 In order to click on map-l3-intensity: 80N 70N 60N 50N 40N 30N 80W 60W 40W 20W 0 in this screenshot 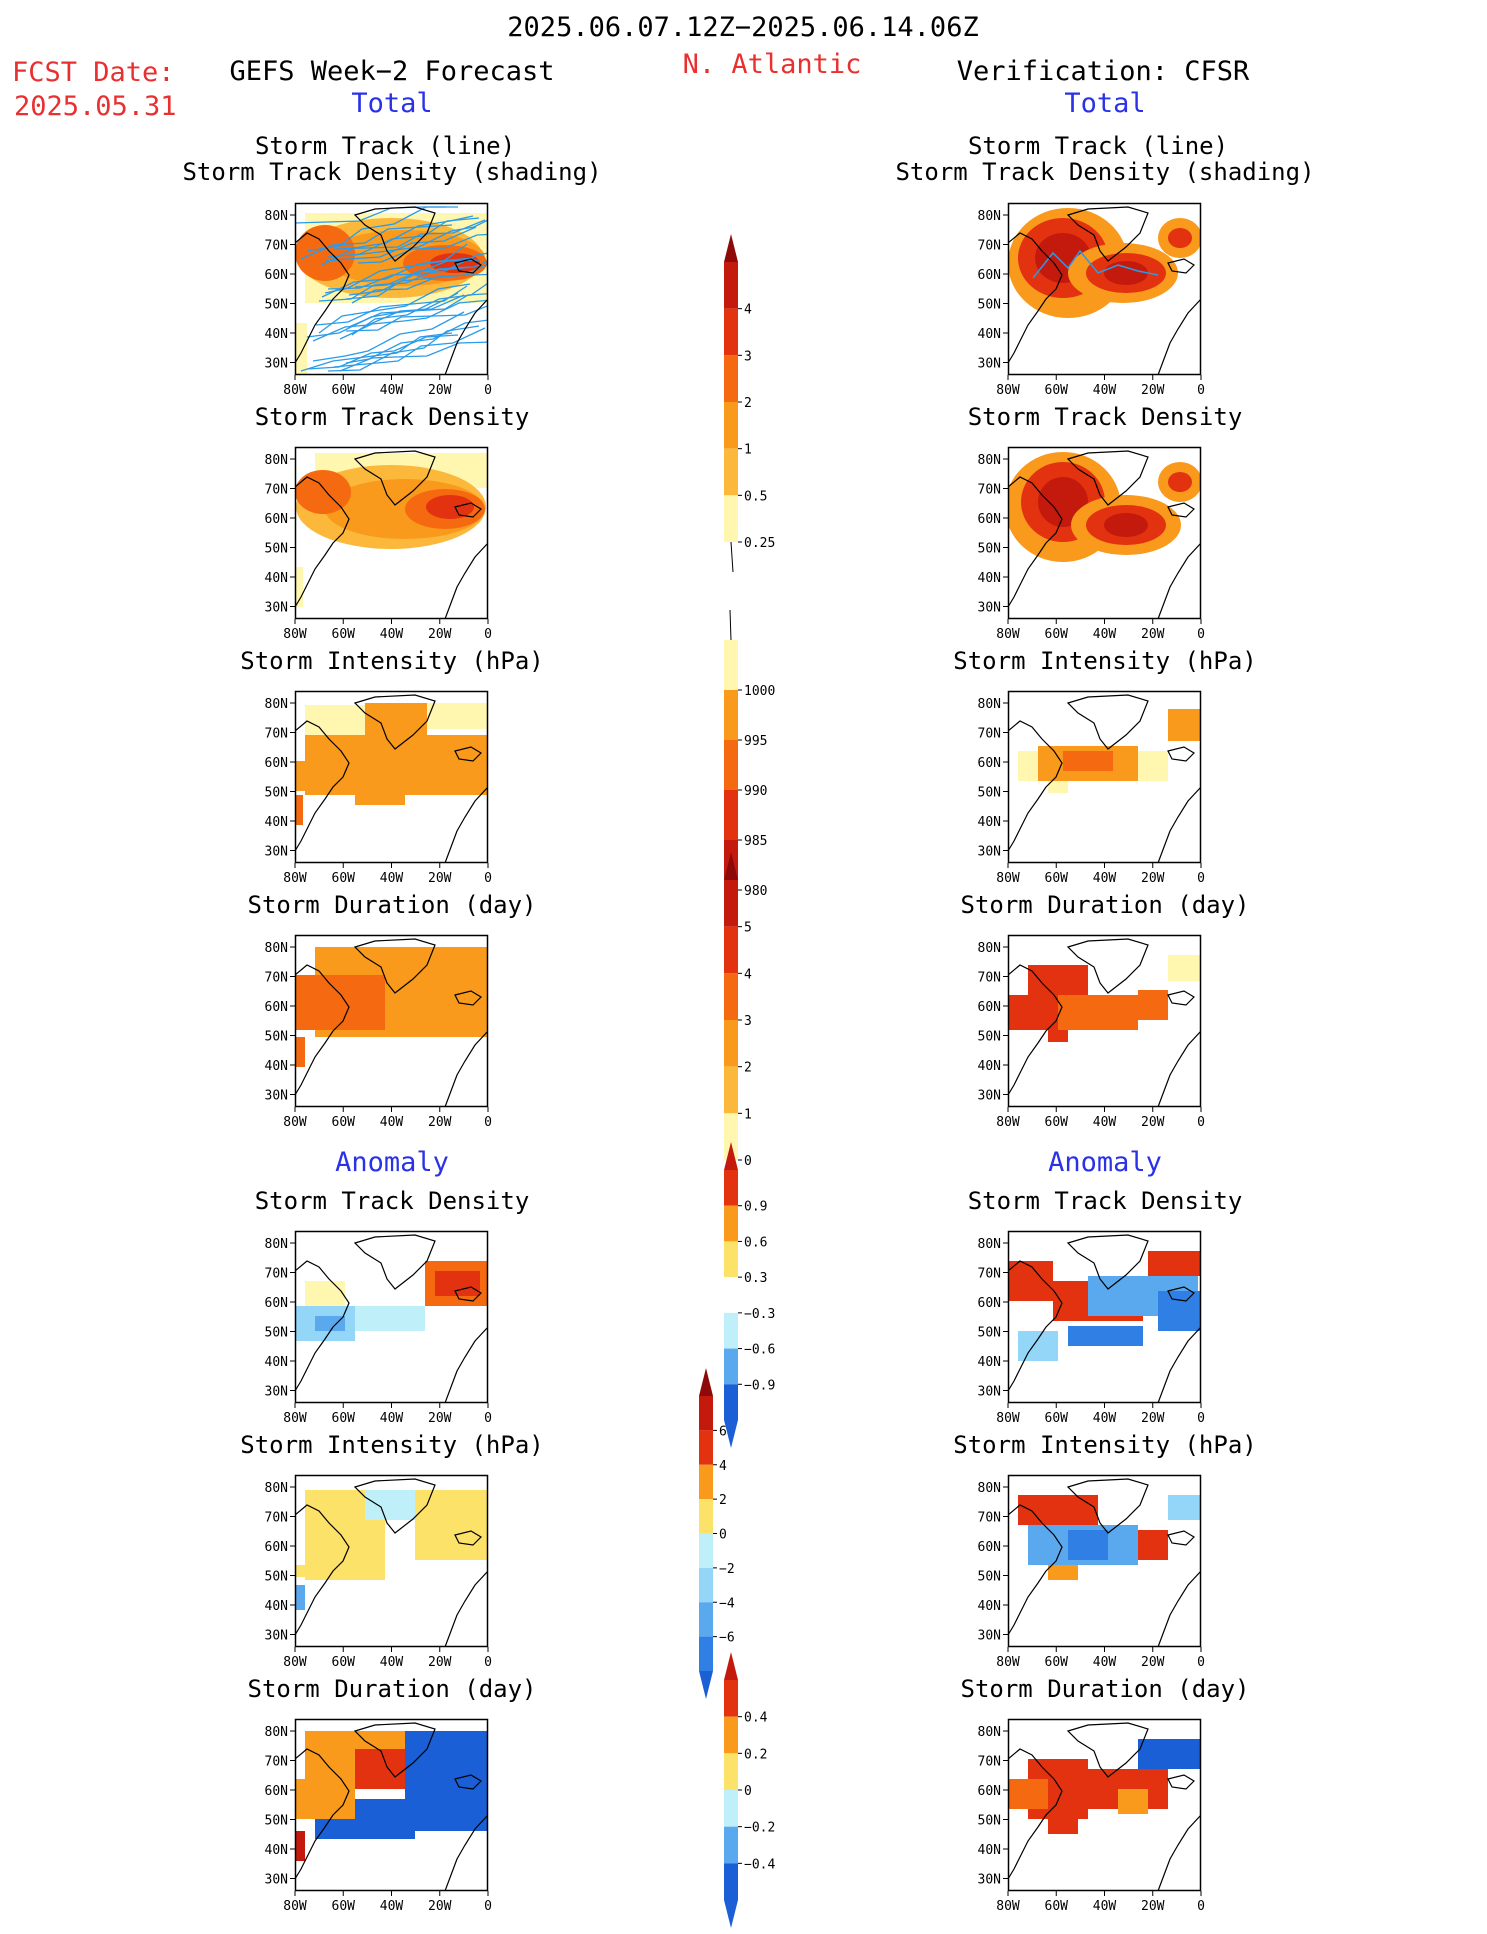, I will do `click(372, 786)`.